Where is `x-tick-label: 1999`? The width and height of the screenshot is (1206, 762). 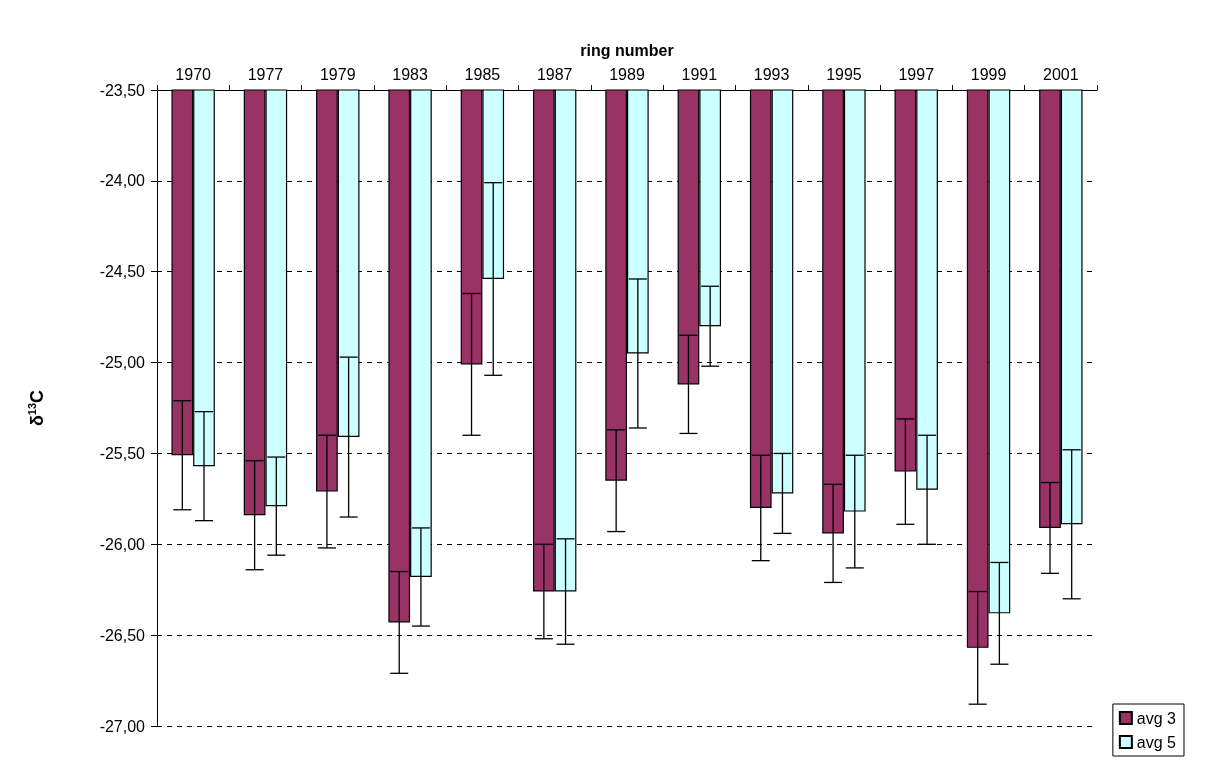 x-tick-label: 1999 is located at coordinates (988, 74).